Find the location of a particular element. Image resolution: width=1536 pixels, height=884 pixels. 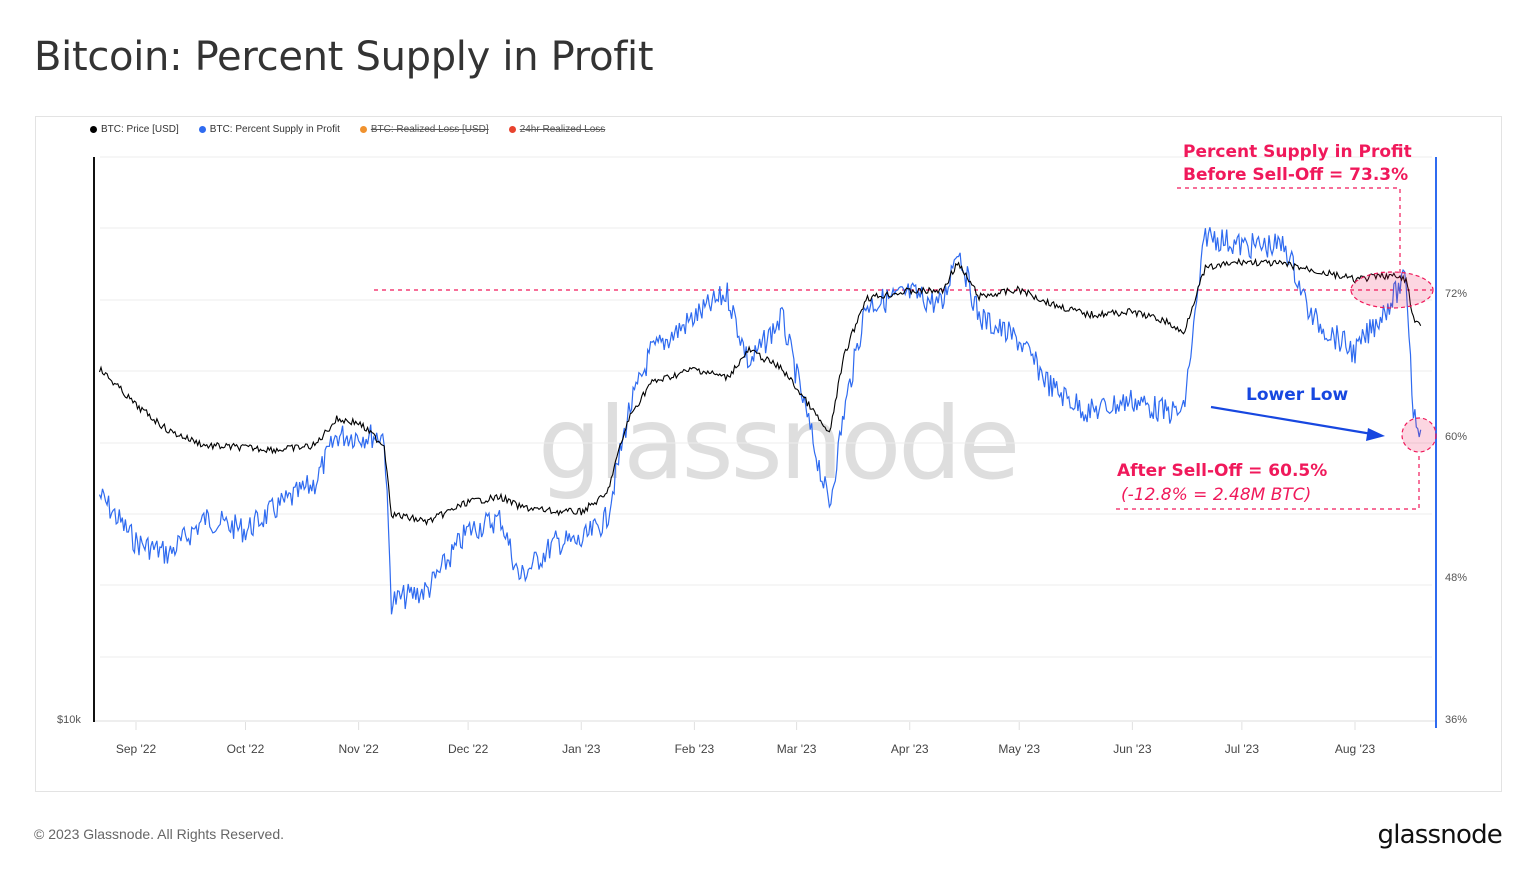

x-axis-tick-label: Feb '23 is located at coordinates (694, 749).